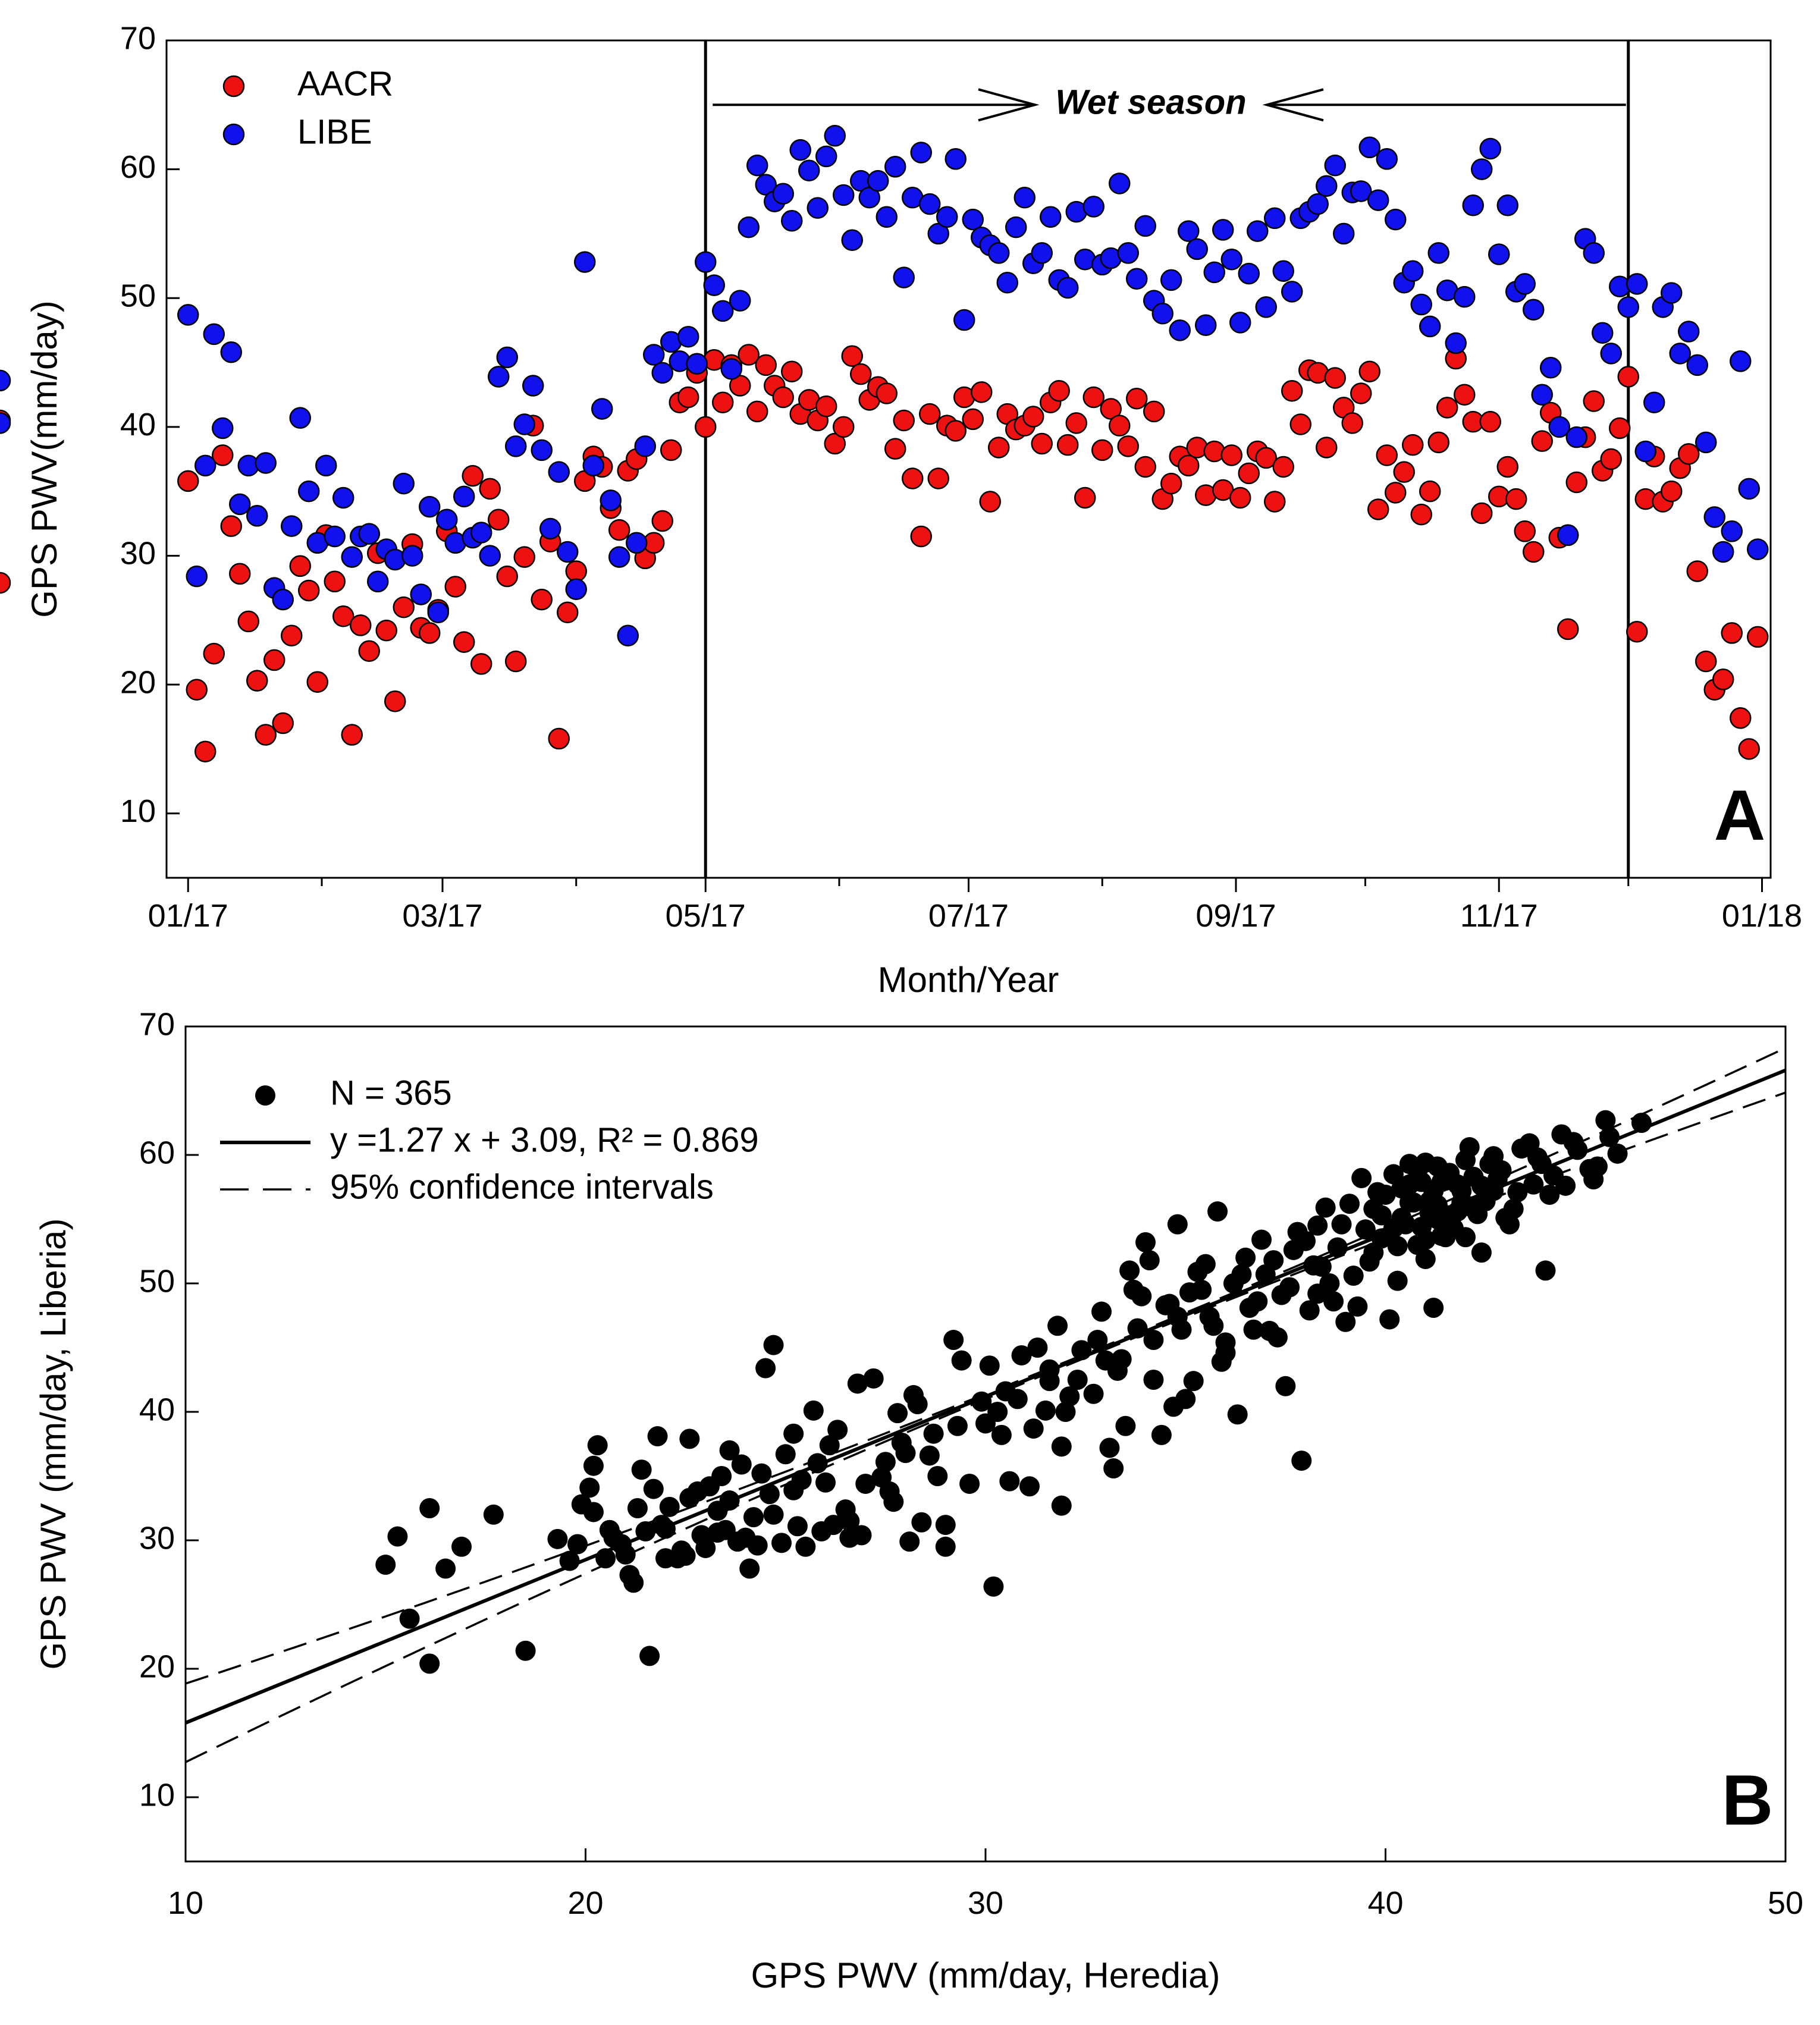 The height and width of the screenshot is (2025, 1820). I want to click on y-tick-label: 10, so click(157, 1795).